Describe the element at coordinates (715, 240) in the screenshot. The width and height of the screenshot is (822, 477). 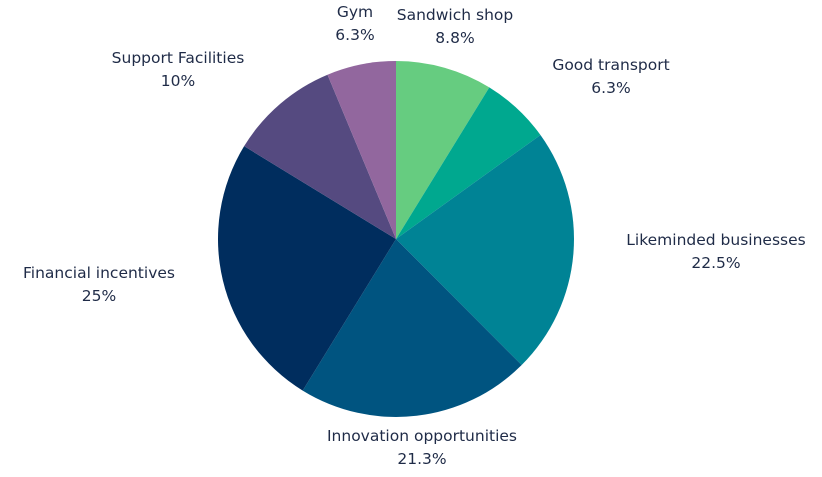
I see `slice-name-label-likeminded-businesses: Likeminded businesses` at that location.